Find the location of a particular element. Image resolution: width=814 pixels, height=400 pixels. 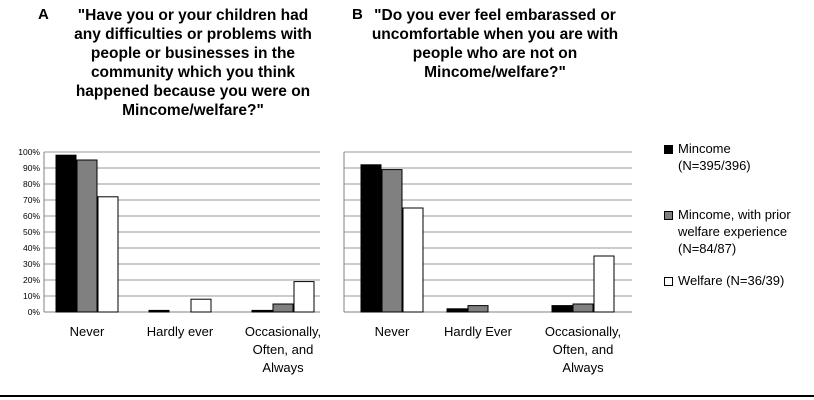

y-tick-label: 30% is located at coordinates (31, 264).